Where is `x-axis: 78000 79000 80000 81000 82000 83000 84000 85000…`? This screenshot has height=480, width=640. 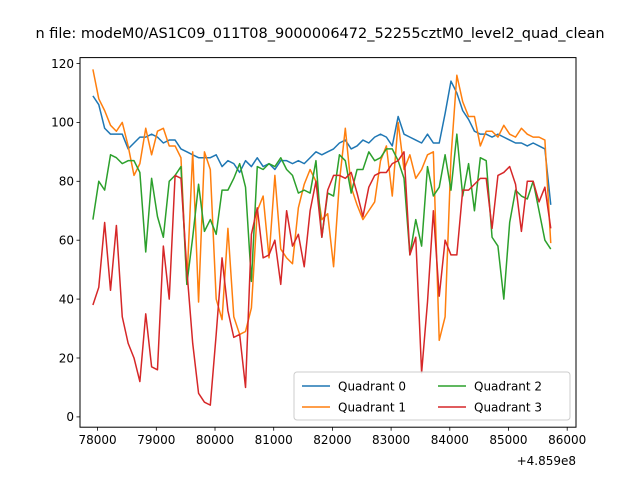 x-axis: 78000 79000 80000 81000 82000 83000 84000 85000… is located at coordinates (332, 437).